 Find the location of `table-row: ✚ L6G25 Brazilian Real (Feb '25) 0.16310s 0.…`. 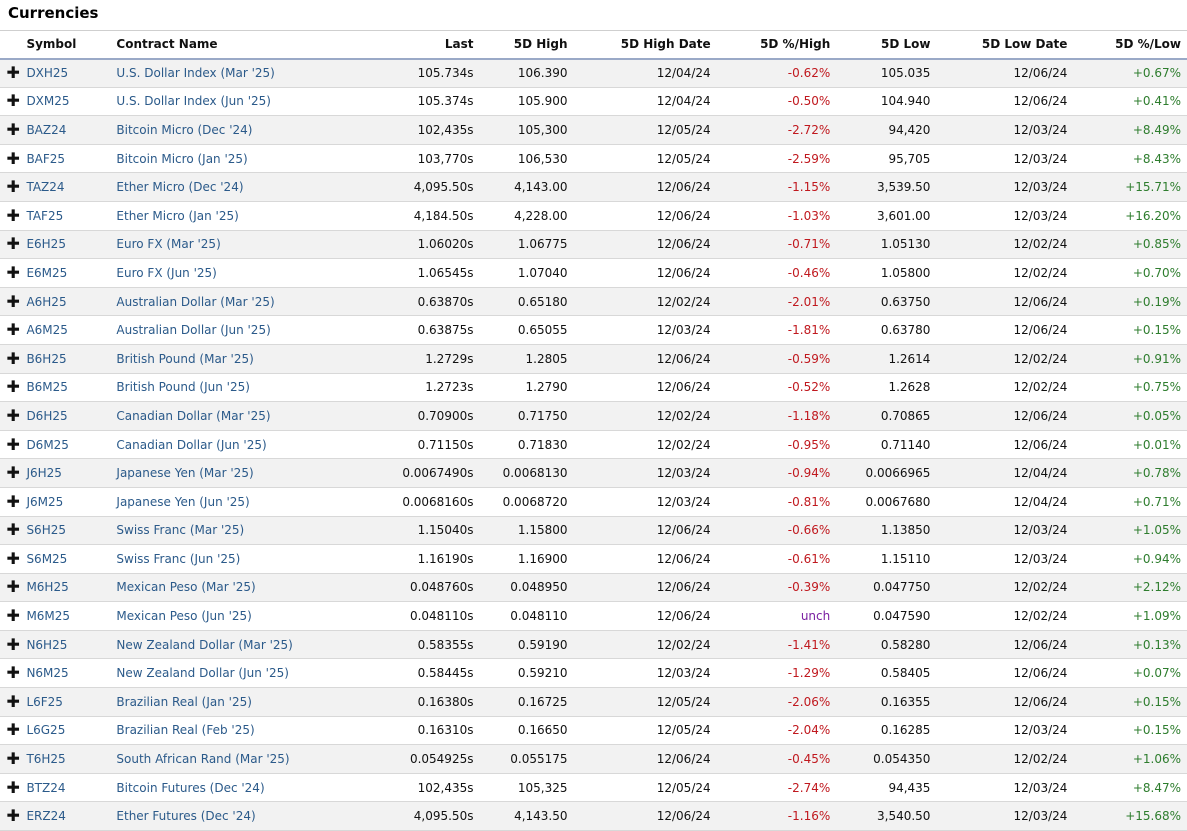

table-row: ✚ L6G25 Brazilian Real (Feb '25) 0.16310s 0.… is located at coordinates (593, 730).